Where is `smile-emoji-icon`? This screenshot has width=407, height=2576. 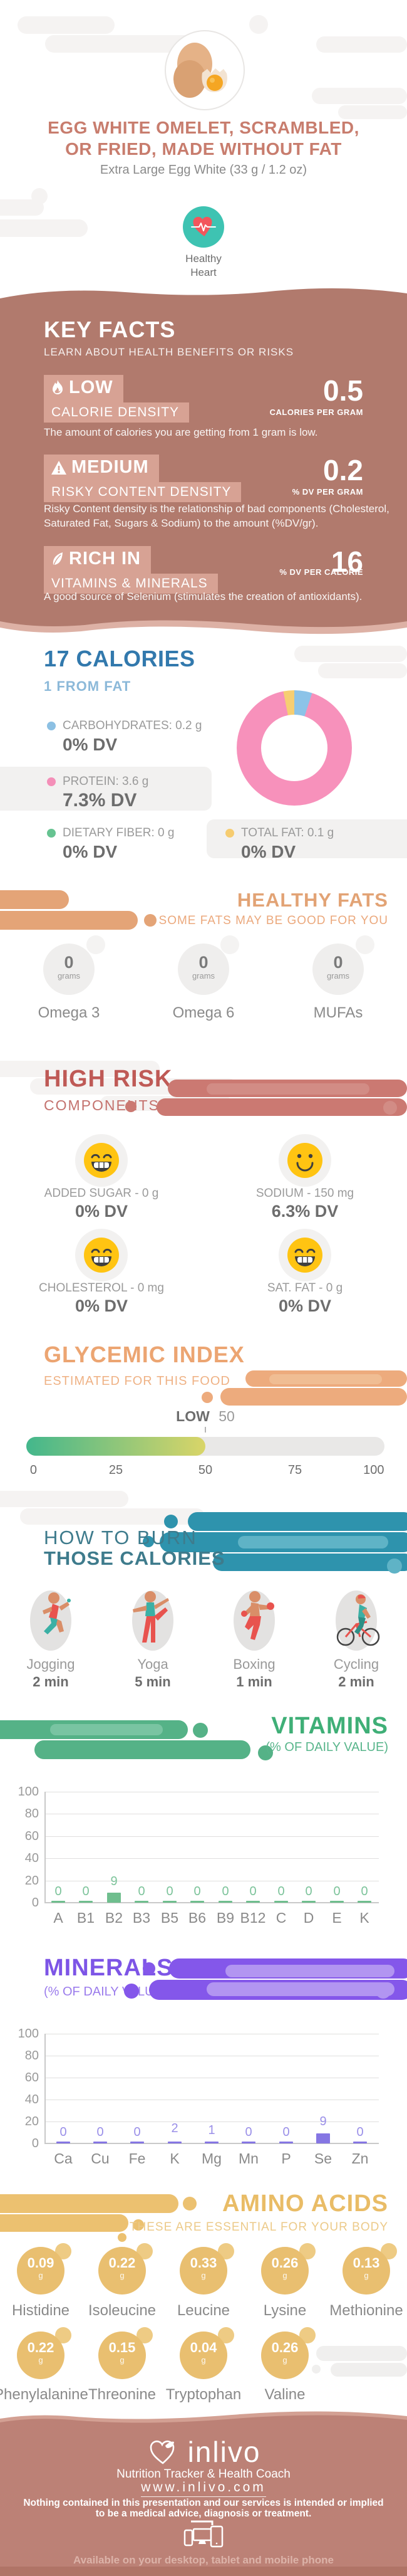
smile-emoji-icon is located at coordinates (304, 1160).